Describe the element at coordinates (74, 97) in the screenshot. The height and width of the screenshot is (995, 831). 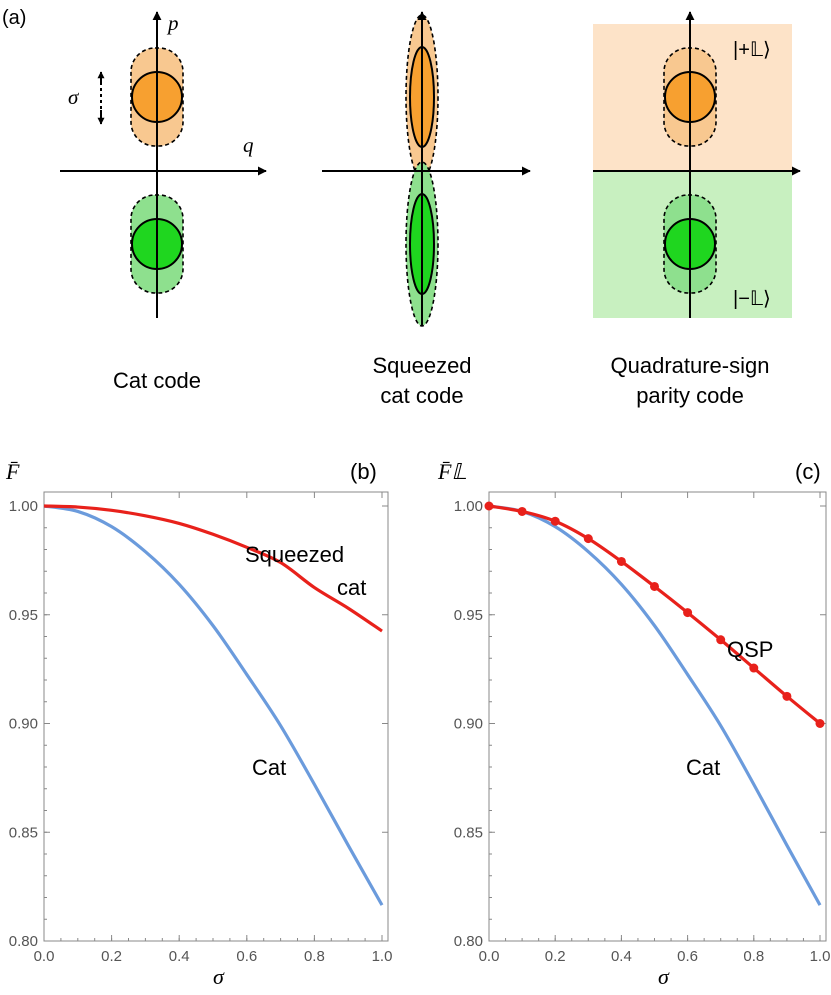
I see `sigma-label: σ` at that location.